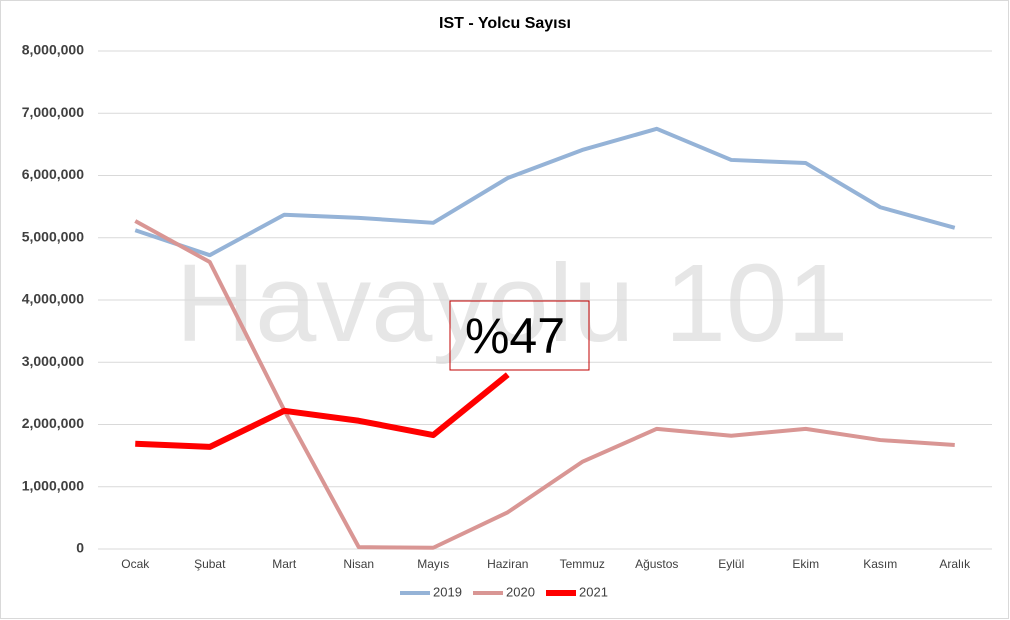  Describe the element at coordinates (53, 112) in the screenshot. I see `y-tick-label: 7,000,000` at that location.